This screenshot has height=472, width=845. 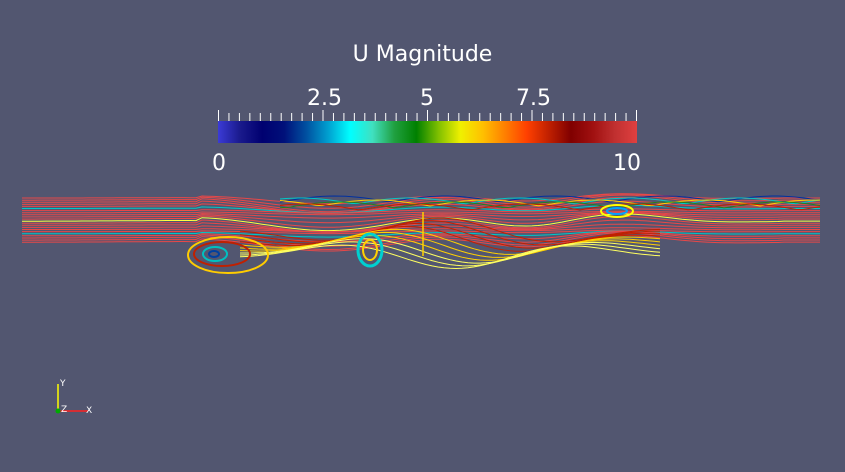 I want to click on vortex-right-inner, so click(x=617, y=211).